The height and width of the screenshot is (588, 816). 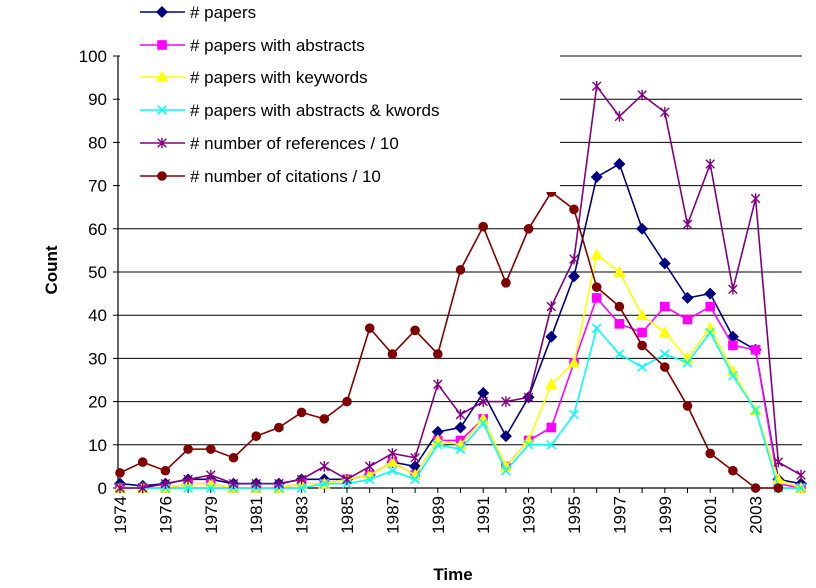 I want to click on y-tick-label: 80, so click(x=97, y=142).